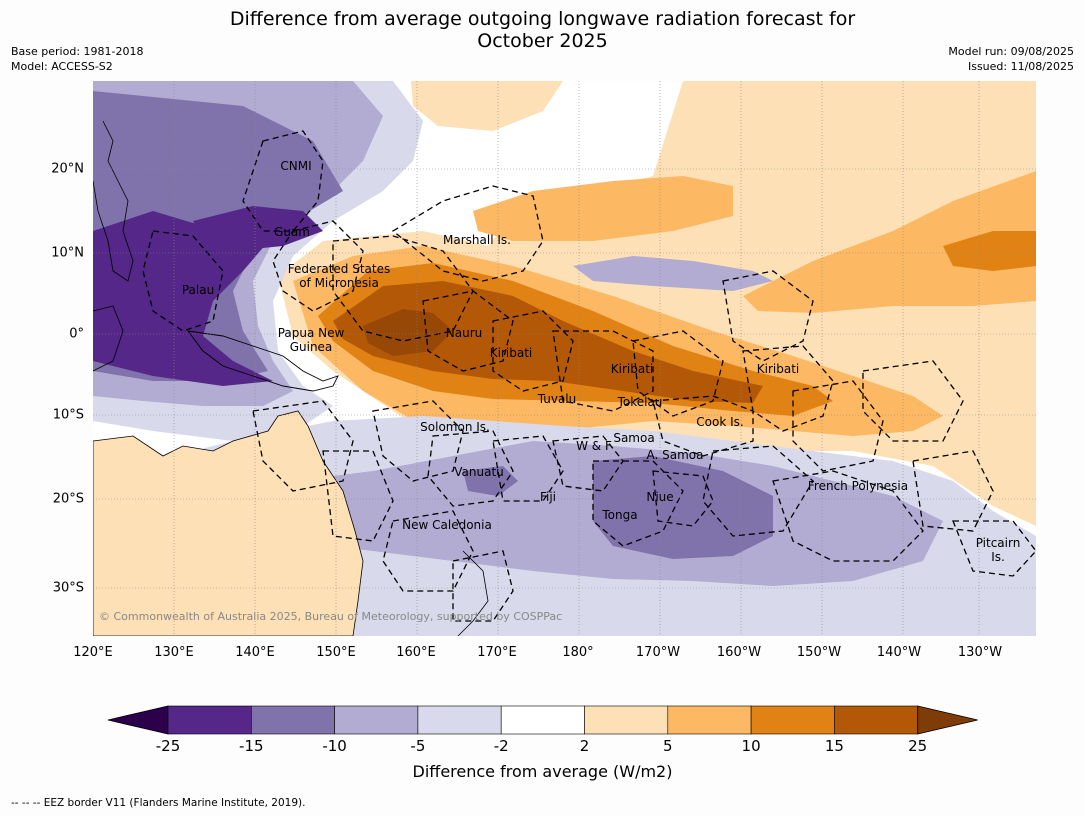 The height and width of the screenshot is (816, 1085). I want to click on negative-anomaly-15-25-guam, so click(258, 228).